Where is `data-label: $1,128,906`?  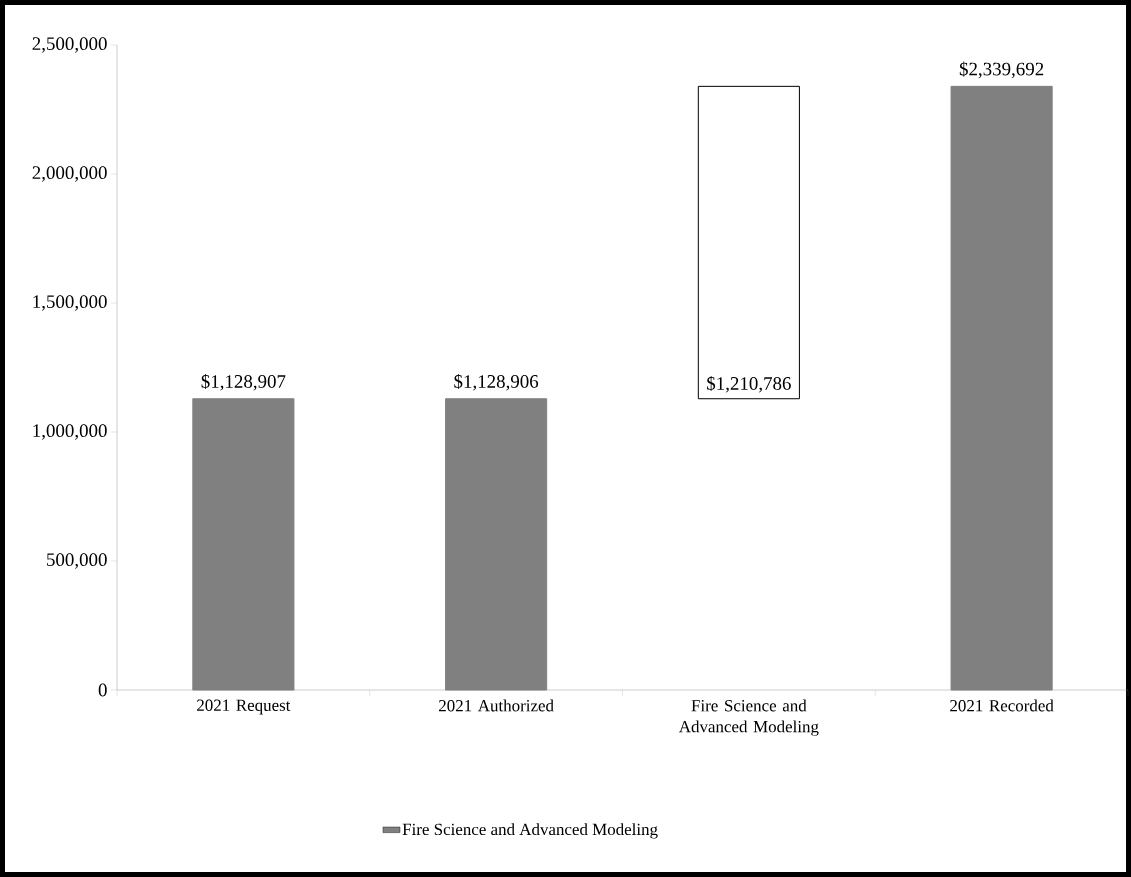 data-label: $1,128,906 is located at coordinates (496, 382).